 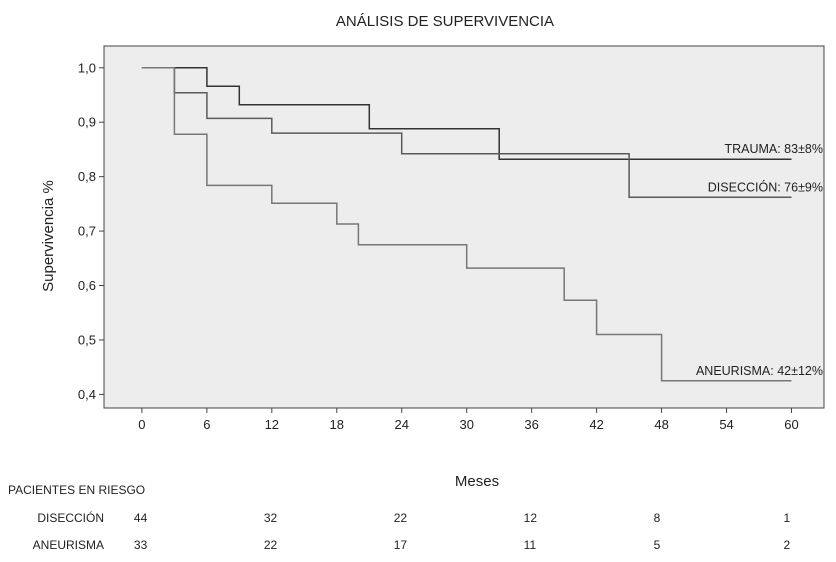 I want to click on x-tick-label: 24, so click(x=402, y=424).